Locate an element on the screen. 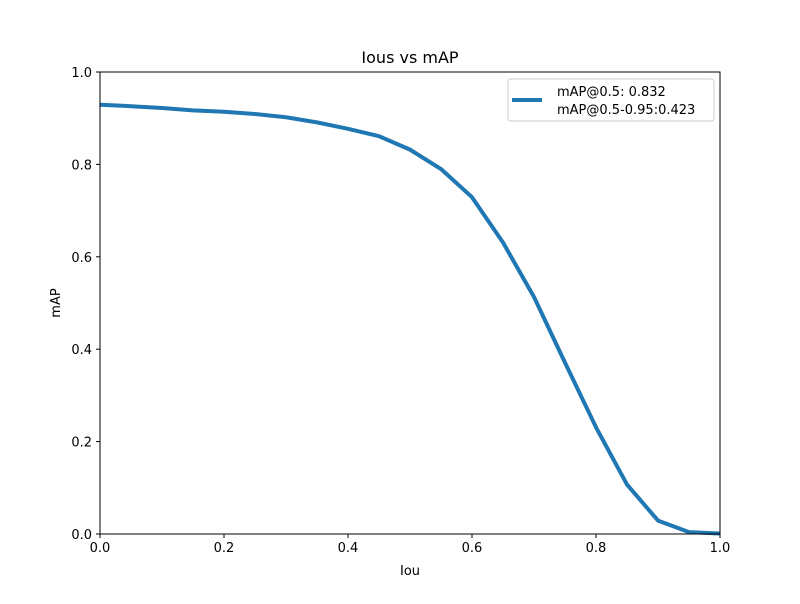 The width and height of the screenshot is (800, 604). y-tick-label: 0.2 is located at coordinates (81, 443).